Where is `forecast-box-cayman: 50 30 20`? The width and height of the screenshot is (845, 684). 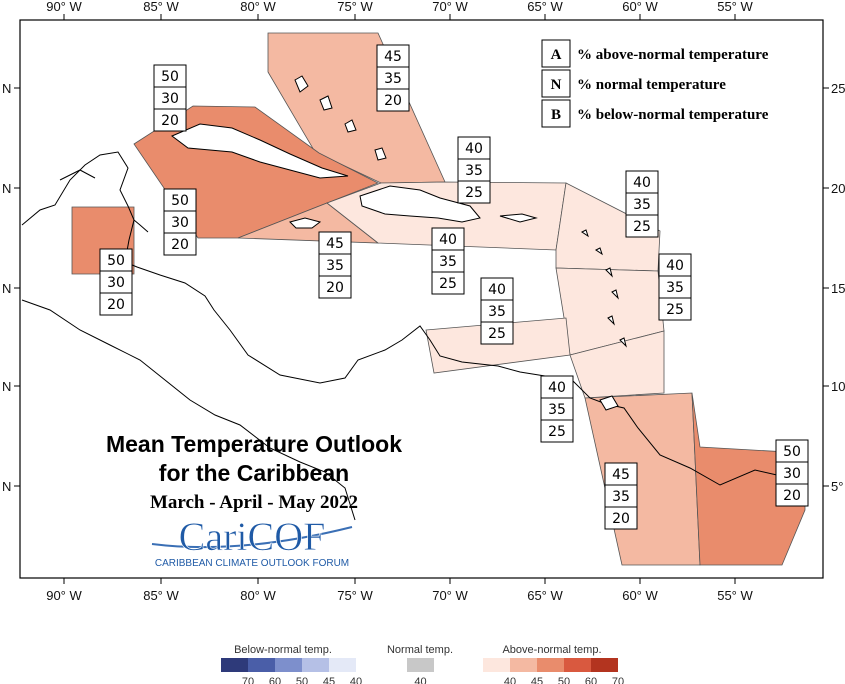 forecast-box-cayman: 50 30 20 is located at coordinates (180, 222).